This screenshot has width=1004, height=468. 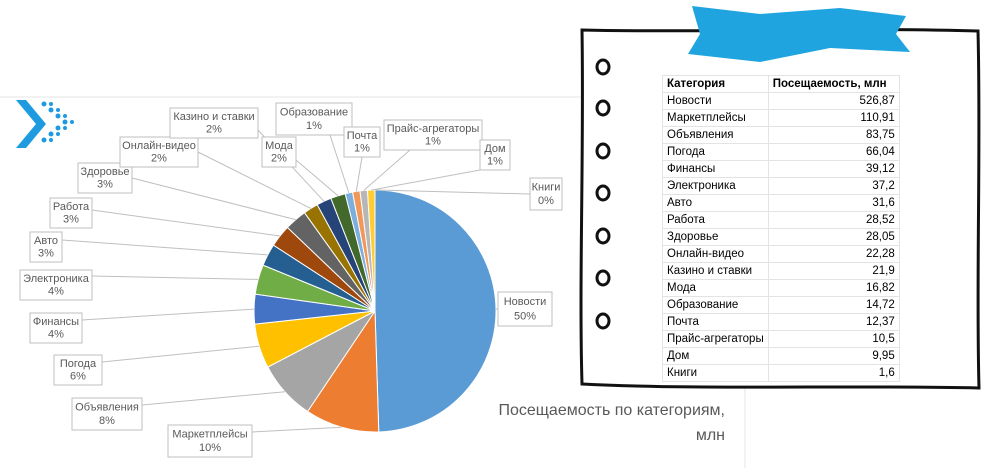 What do you see at coordinates (159, 146) in the screenshot?
I see `category-label: Онлайн-видео` at bounding box center [159, 146].